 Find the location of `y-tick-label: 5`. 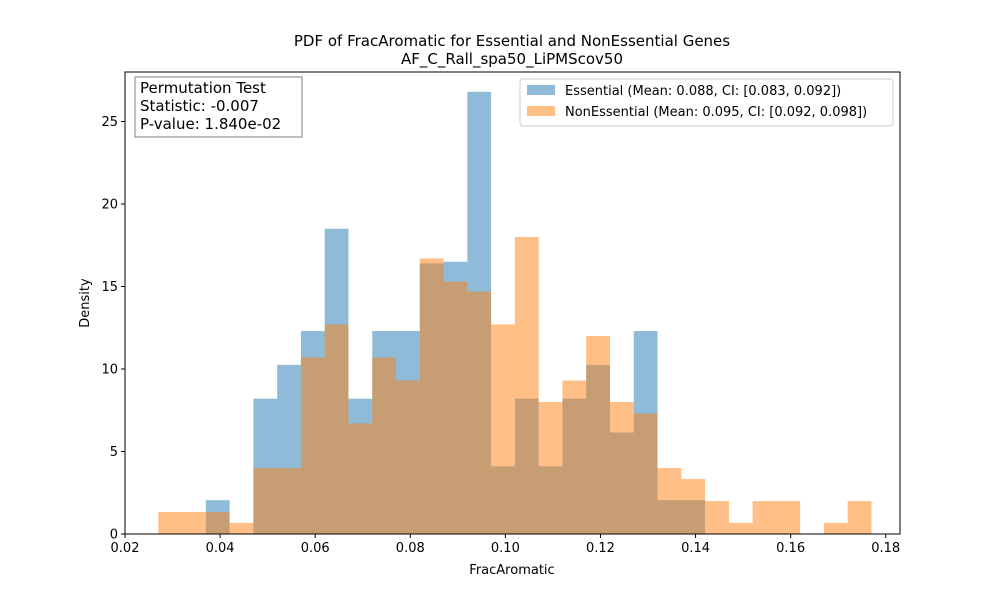

y-tick-label: 5 is located at coordinates (114, 452).